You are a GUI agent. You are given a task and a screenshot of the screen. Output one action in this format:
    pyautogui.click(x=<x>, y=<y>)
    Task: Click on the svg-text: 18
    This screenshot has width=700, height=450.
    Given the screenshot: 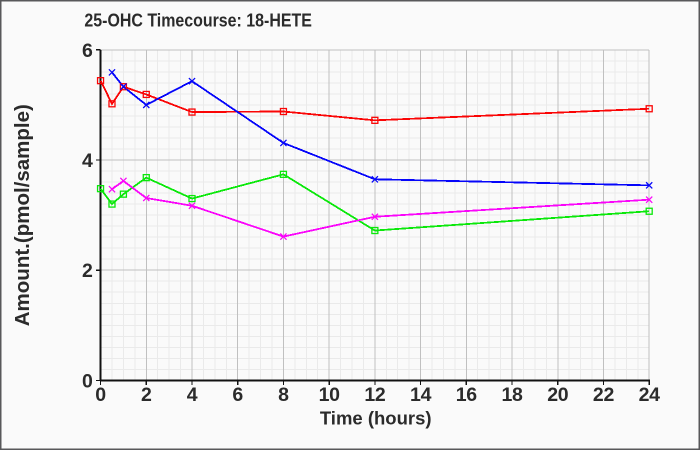 What is the action you would take?
    pyautogui.click(x=512, y=395)
    